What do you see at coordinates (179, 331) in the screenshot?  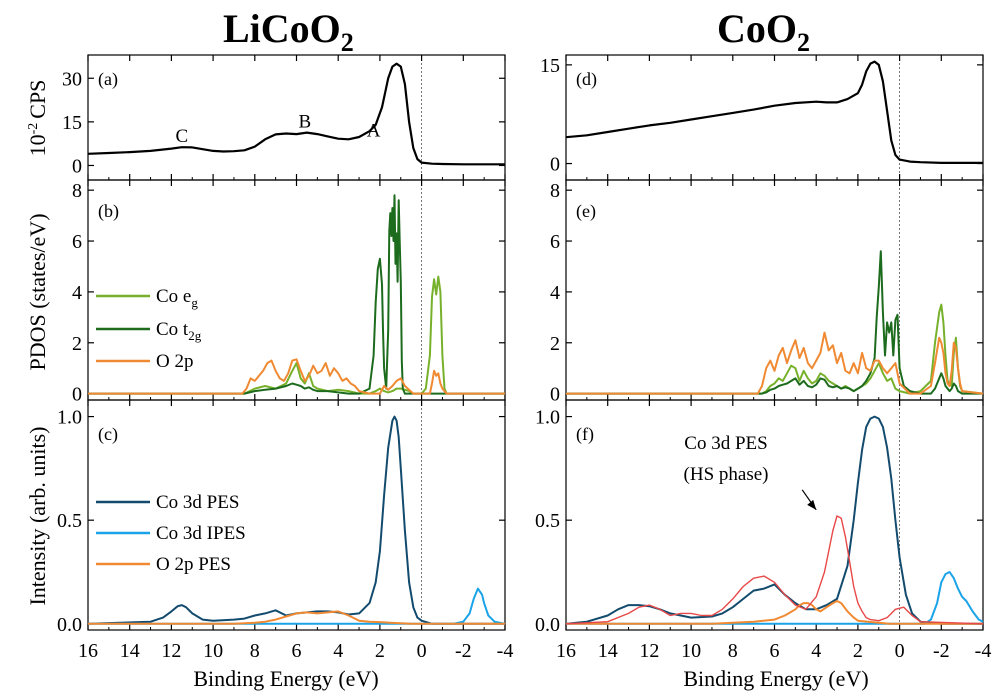 I see `legend-b-label-t2g: Co t2g` at bounding box center [179, 331].